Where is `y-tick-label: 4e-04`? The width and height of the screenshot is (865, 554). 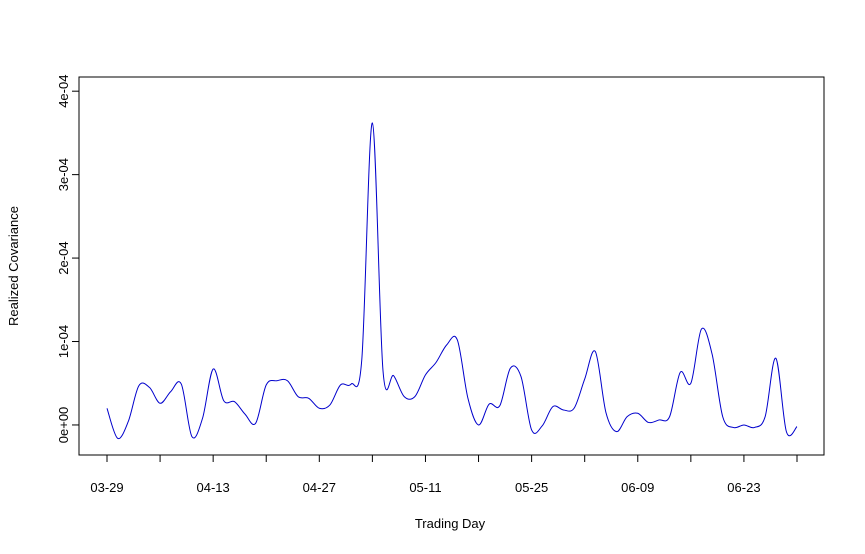 y-tick-label: 4e-04 is located at coordinates (63, 91).